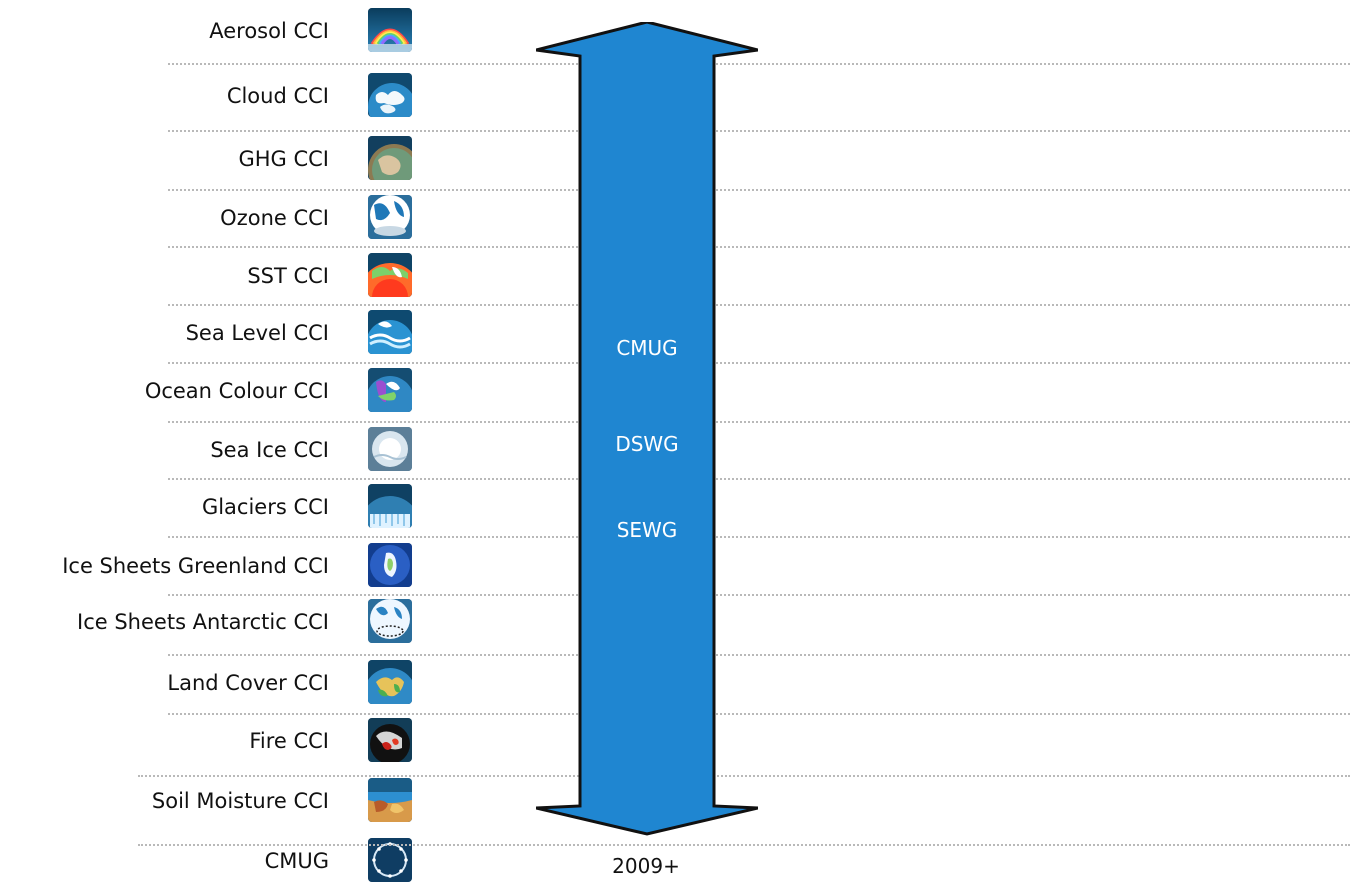  I want to click on label-ice-sheets-antarctic-cci: Ice Sheets Antarctic CCI, so click(203, 622).